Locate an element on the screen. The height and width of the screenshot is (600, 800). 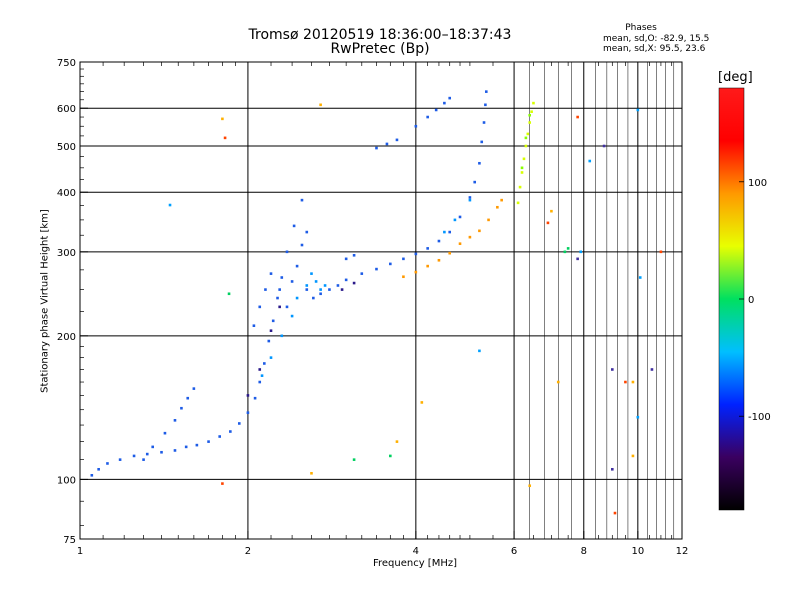
y-tick-label: 100 is located at coordinates (66, 480).